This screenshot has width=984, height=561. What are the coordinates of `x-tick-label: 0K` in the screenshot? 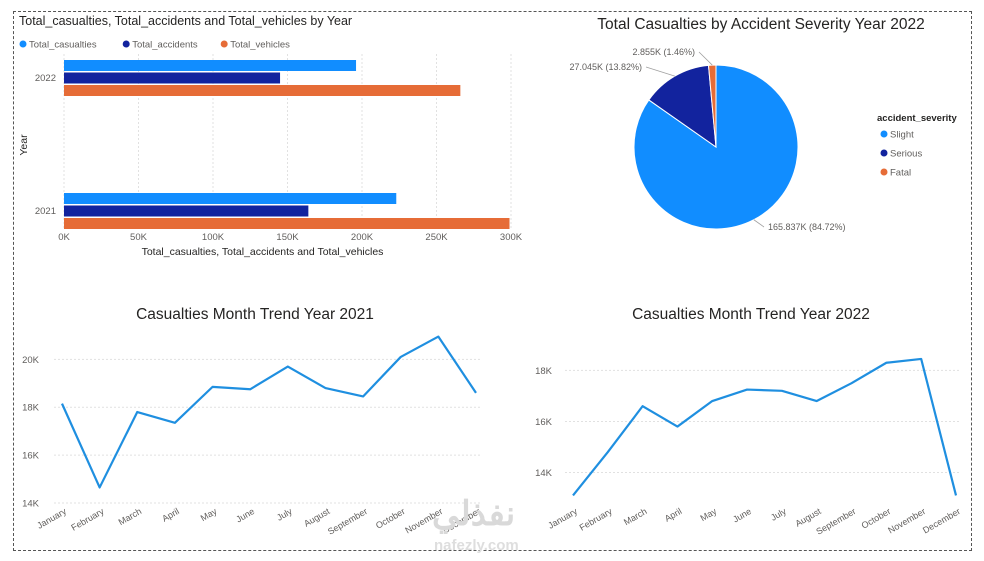 It's located at (64, 237).